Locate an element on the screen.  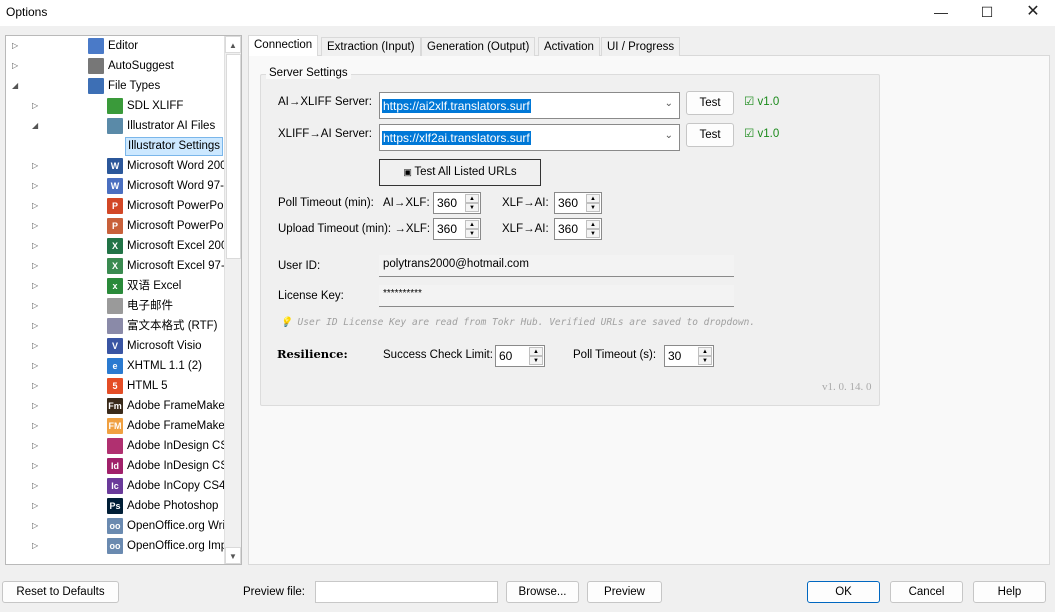
tree-item: ▷ W Microsoft Word 97-2003 is located at coordinates (123, 186).